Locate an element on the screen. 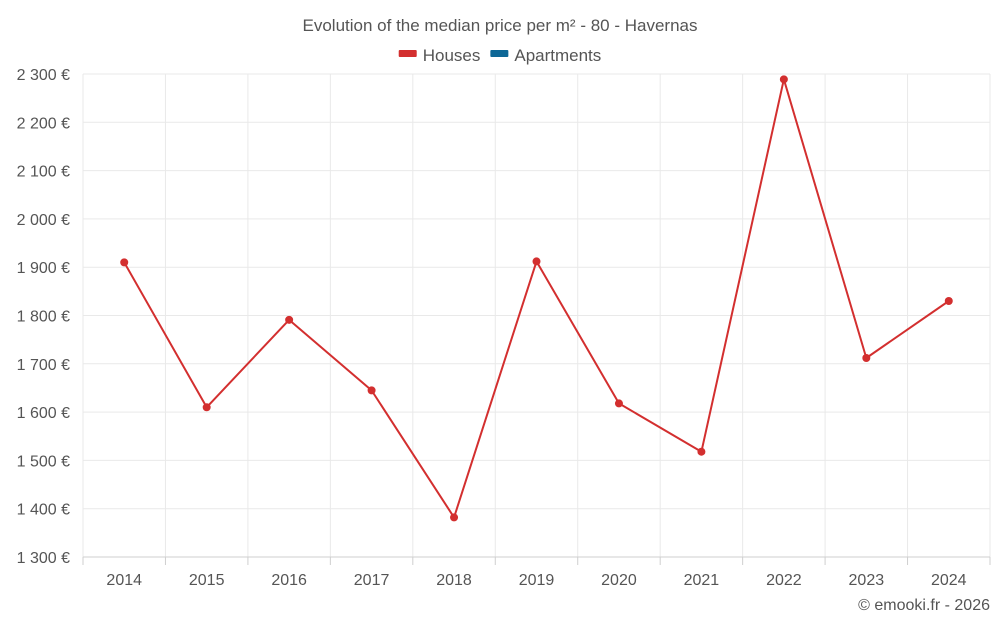 This screenshot has height=625, width=1000. y-tick-label: 2 200 € is located at coordinates (43, 123).